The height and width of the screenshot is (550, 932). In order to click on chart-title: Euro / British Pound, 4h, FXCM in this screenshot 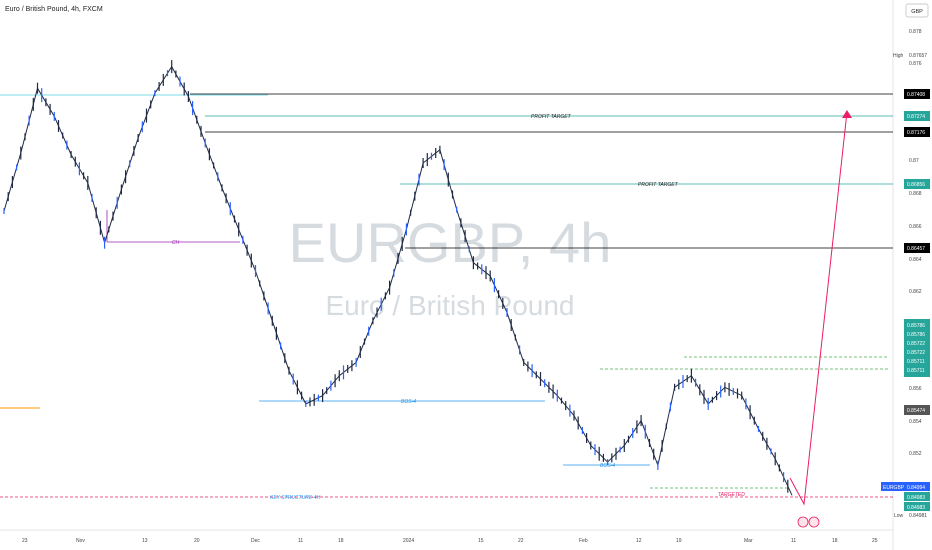, I will do `click(54, 9)`.